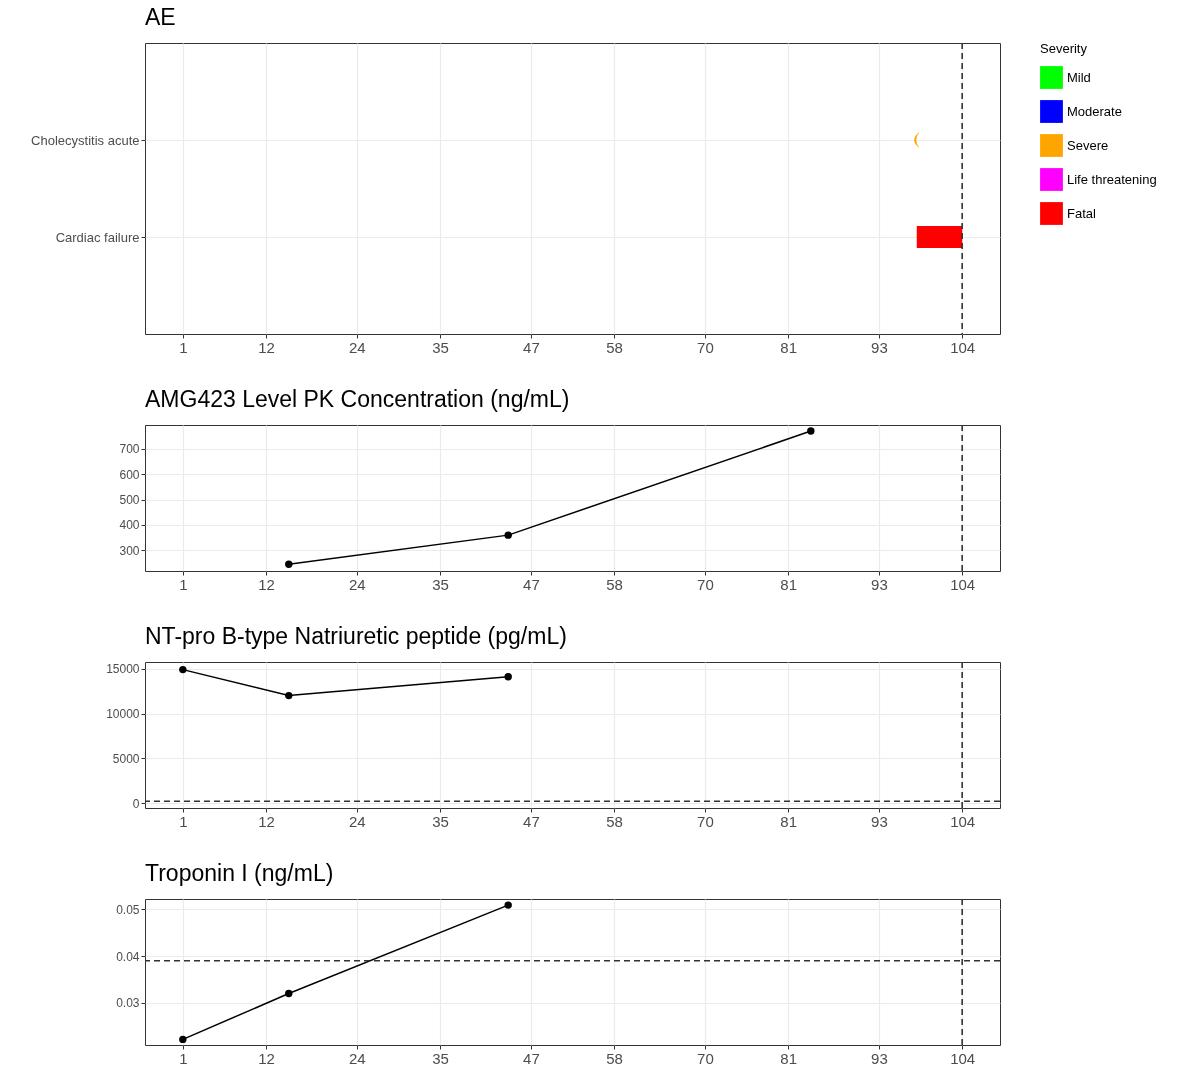  Describe the element at coordinates (356, 636) in the screenshot. I see `chart-title: NT-pro B-type Natriuretic peptide (pg/mL)` at that location.